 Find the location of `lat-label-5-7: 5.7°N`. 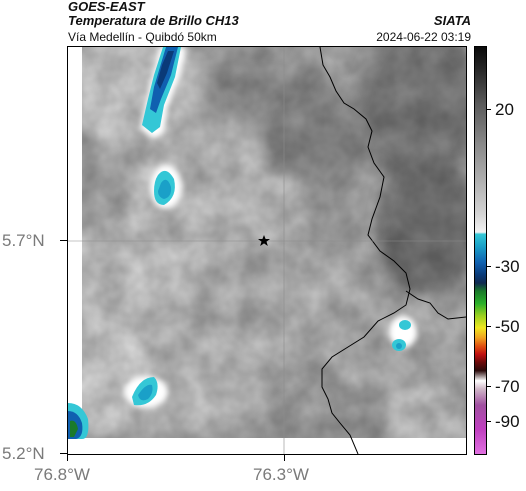

lat-label-5-7: 5.7°N is located at coordinates (23, 240).